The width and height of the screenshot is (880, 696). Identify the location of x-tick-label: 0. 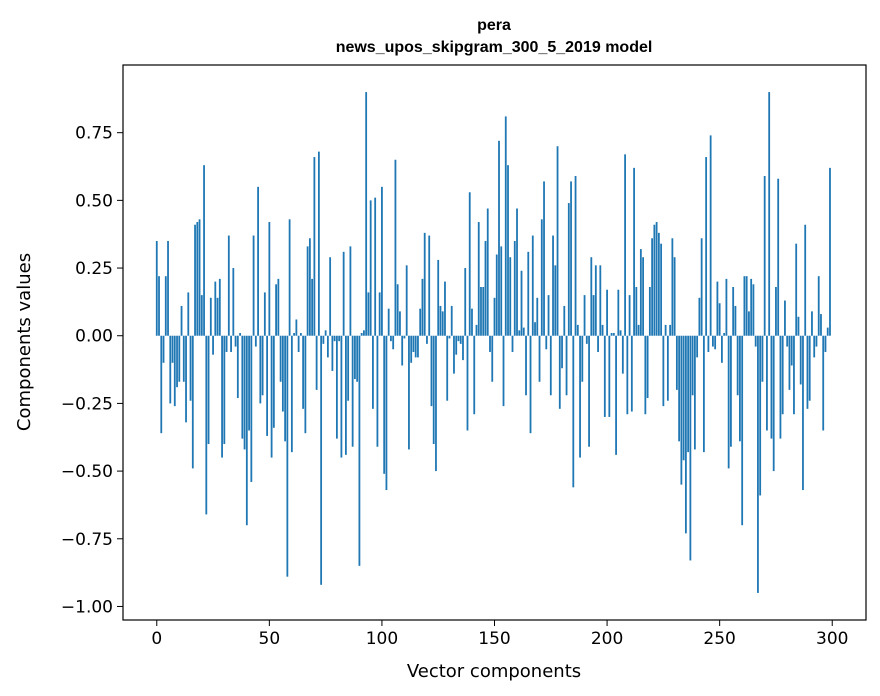
(156, 639).